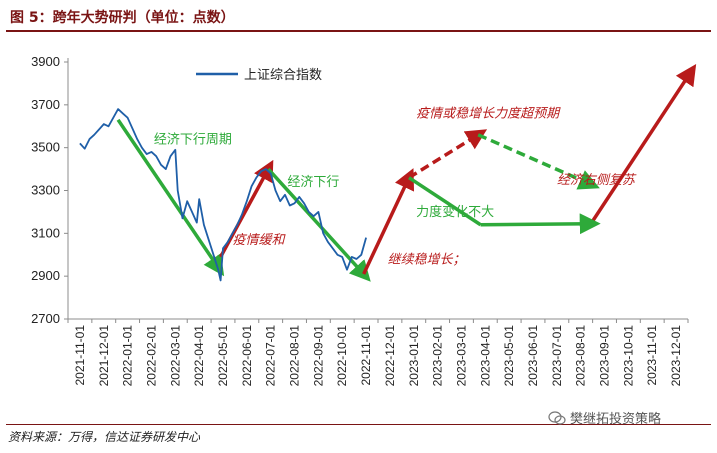  Describe the element at coordinates (652, 355) in the screenshot. I see `x-tick-label: 2023-11-01` at that location.